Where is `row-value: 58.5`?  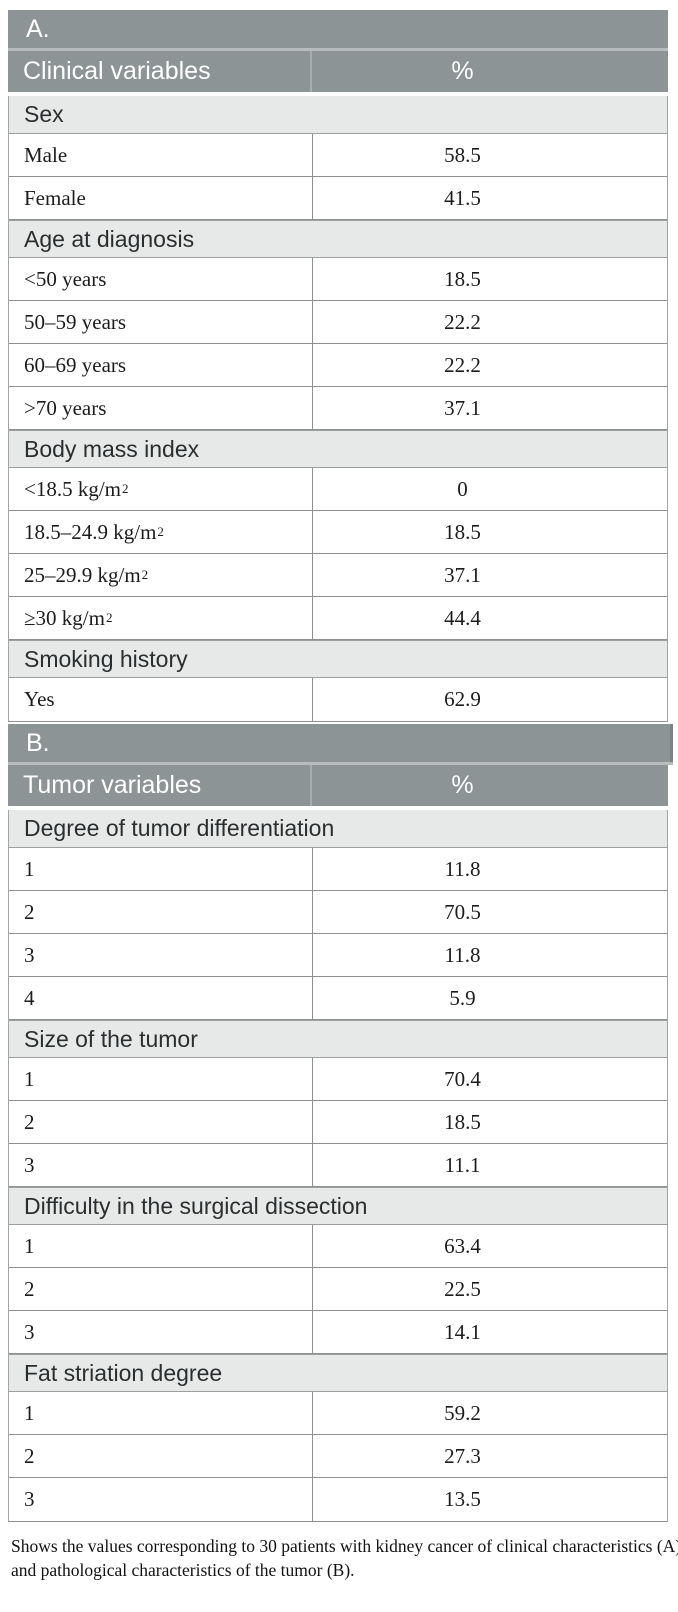
row-value: 58.5 is located at coordinates (462, 154).